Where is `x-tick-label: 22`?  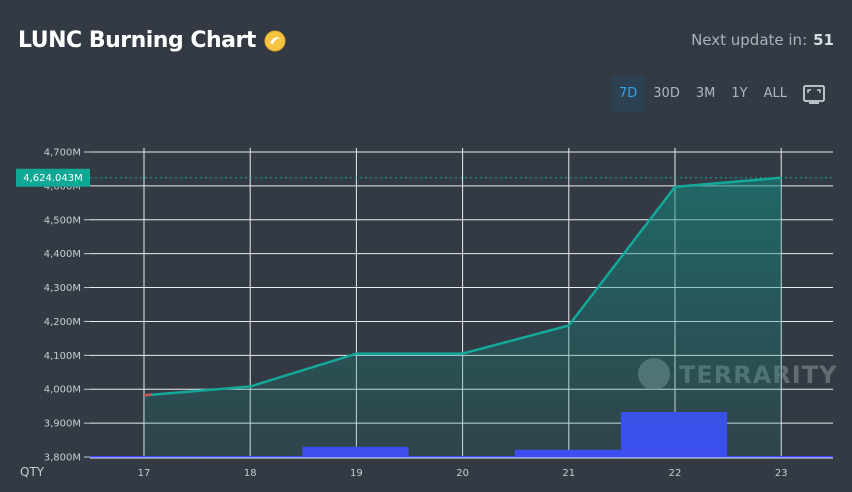 x-tick-label: 22 is located at coordinates (675, 473).